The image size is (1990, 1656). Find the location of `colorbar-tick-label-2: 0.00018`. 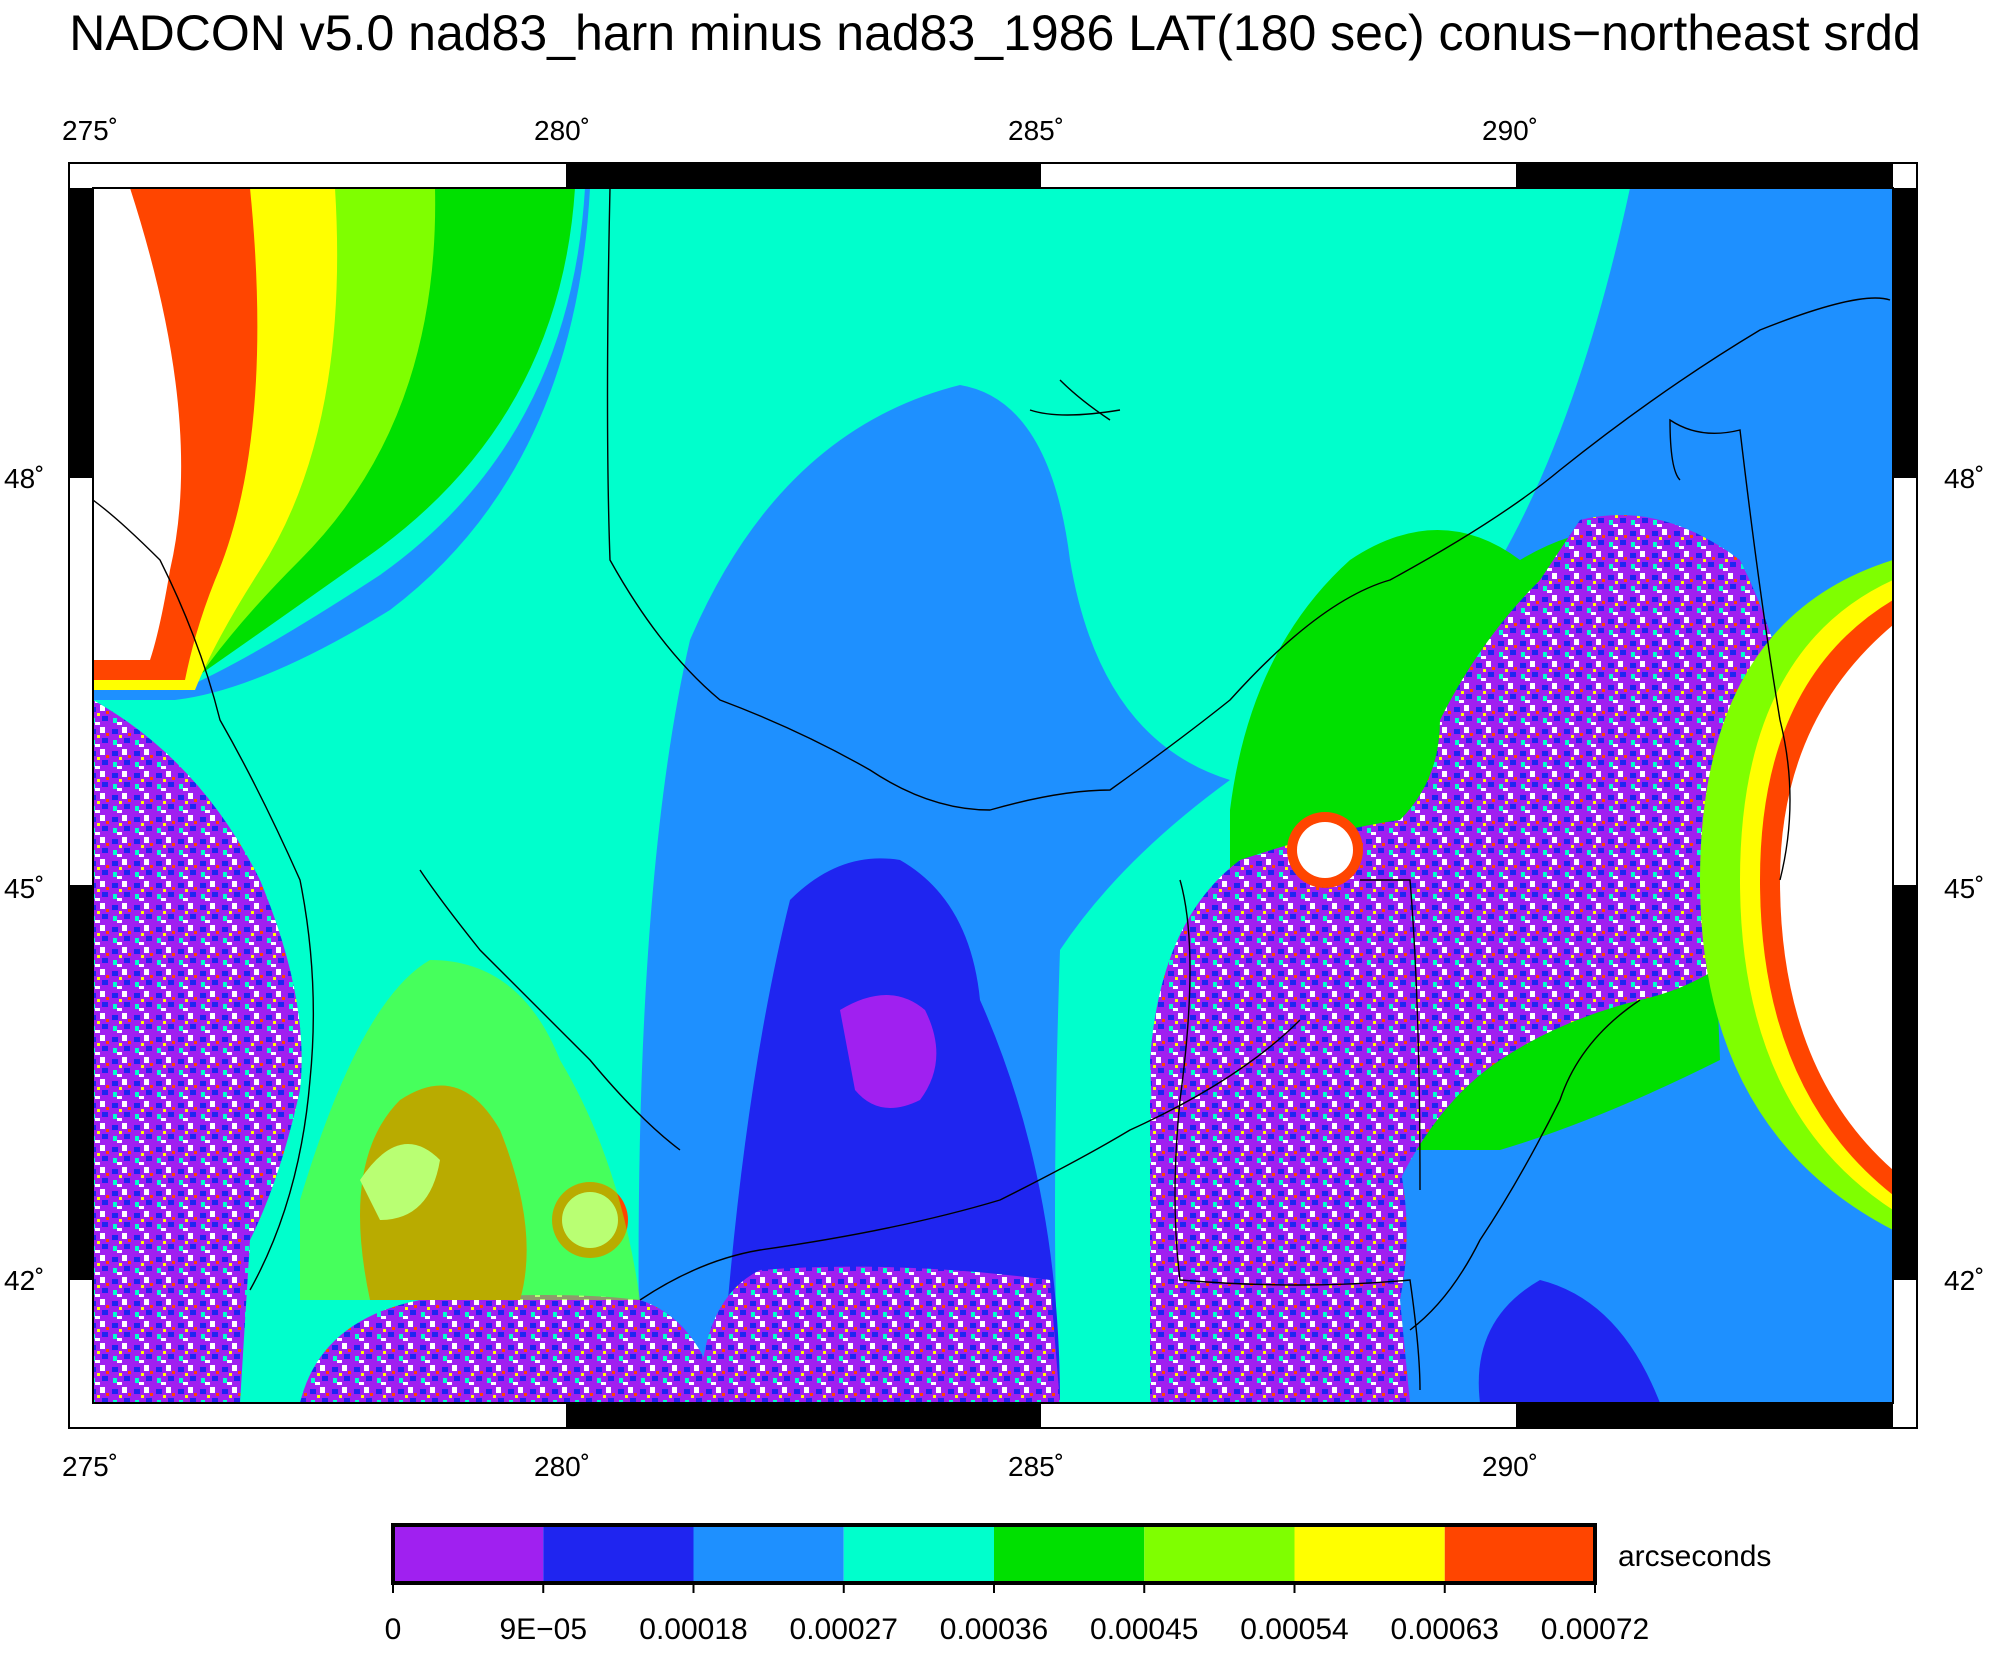

colorbar-tick-label-2: 0.00018 is located at coordinates (693, 1629).